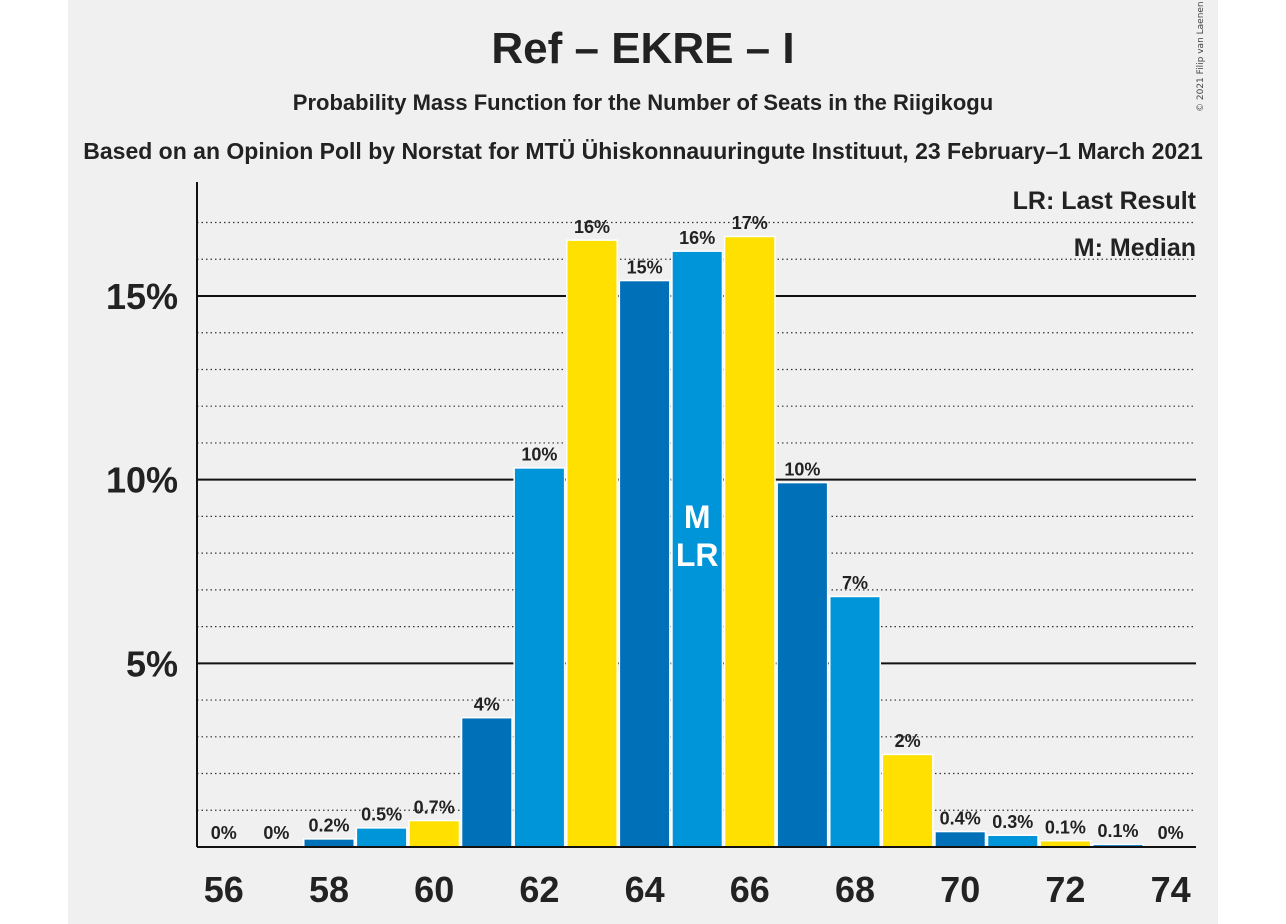 Image resolution: width=1286 pixels, height=924 pixels. What do you see at coordinates (645, 267) in the screenshot?
I see `data-label: 15%` at bounding box center [645, 267].